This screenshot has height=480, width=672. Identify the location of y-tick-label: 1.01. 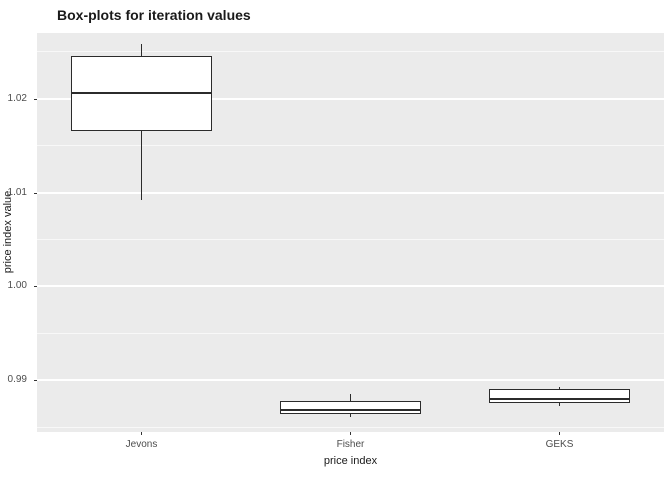
(17, 192).